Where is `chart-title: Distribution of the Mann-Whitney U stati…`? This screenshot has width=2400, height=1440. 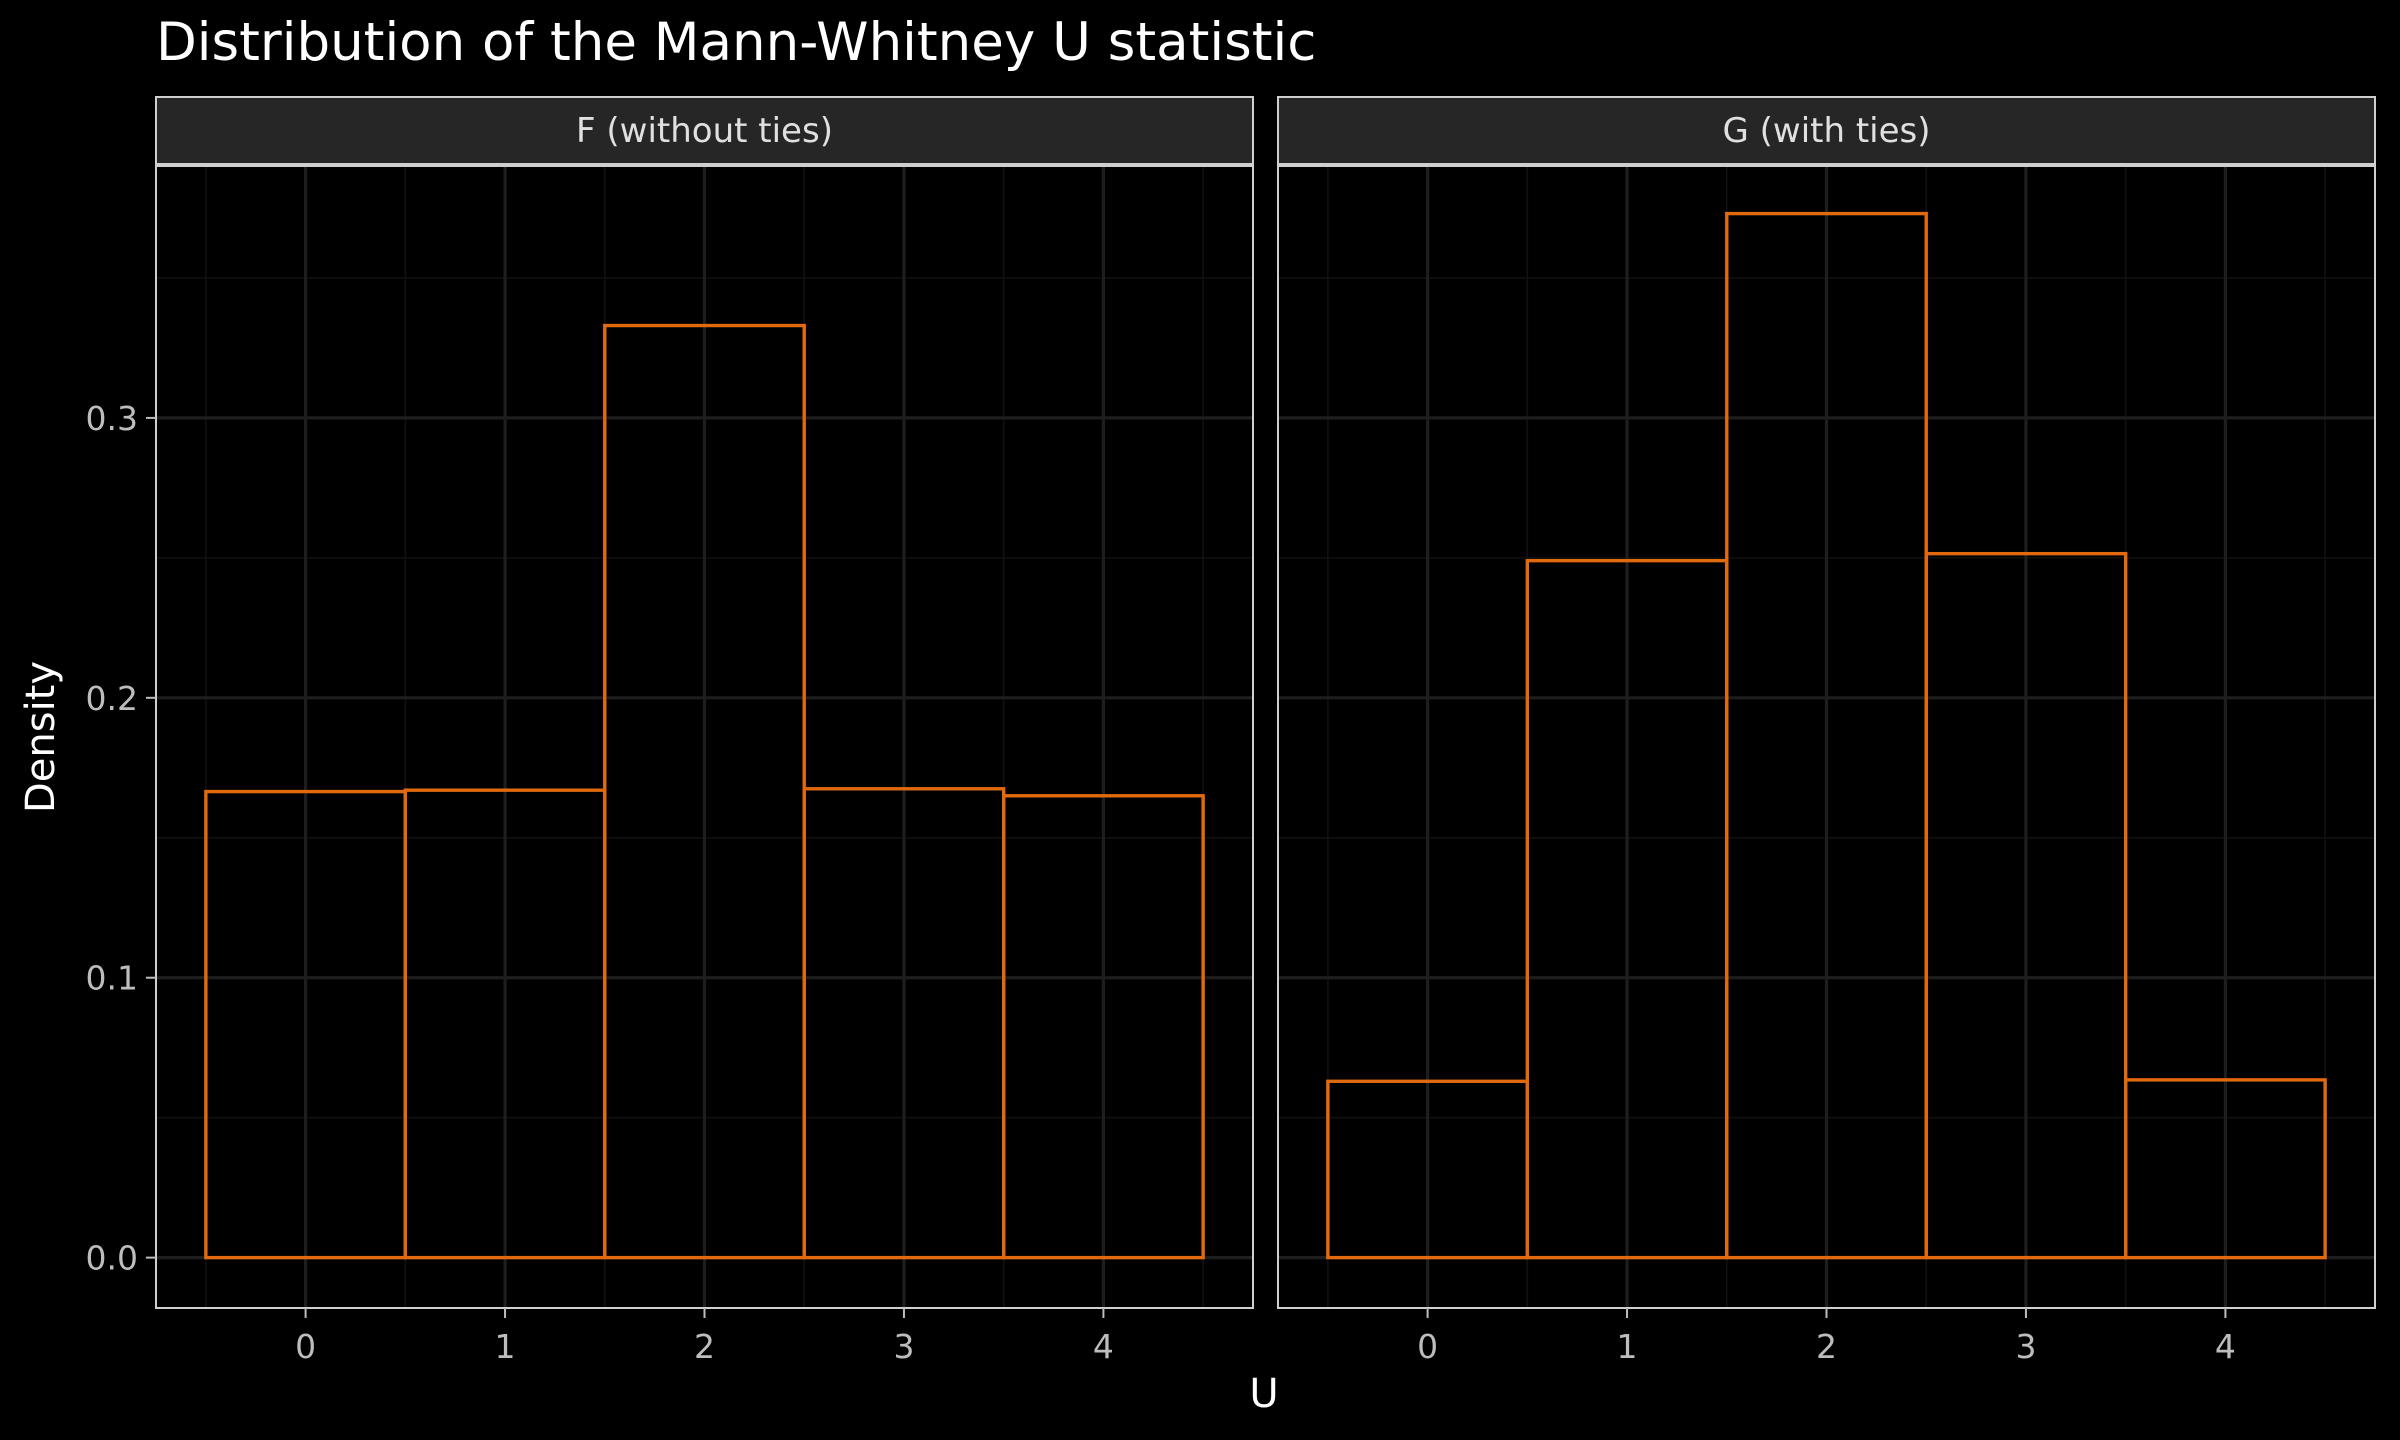 chart-title: Distribution of the Mann-Whitney U stati… is located at coordinates (736, 42).